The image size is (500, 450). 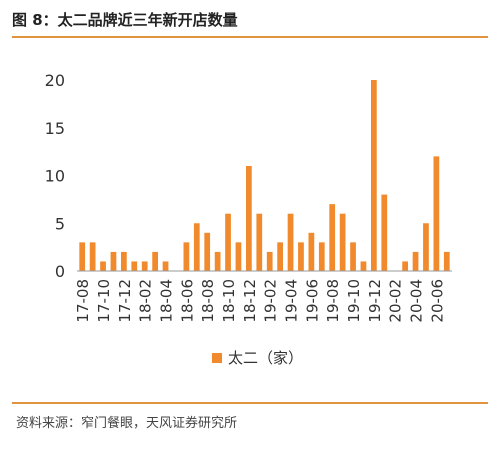 I want to click on x-tick-label: 18-12, so click(x=250, y=301).